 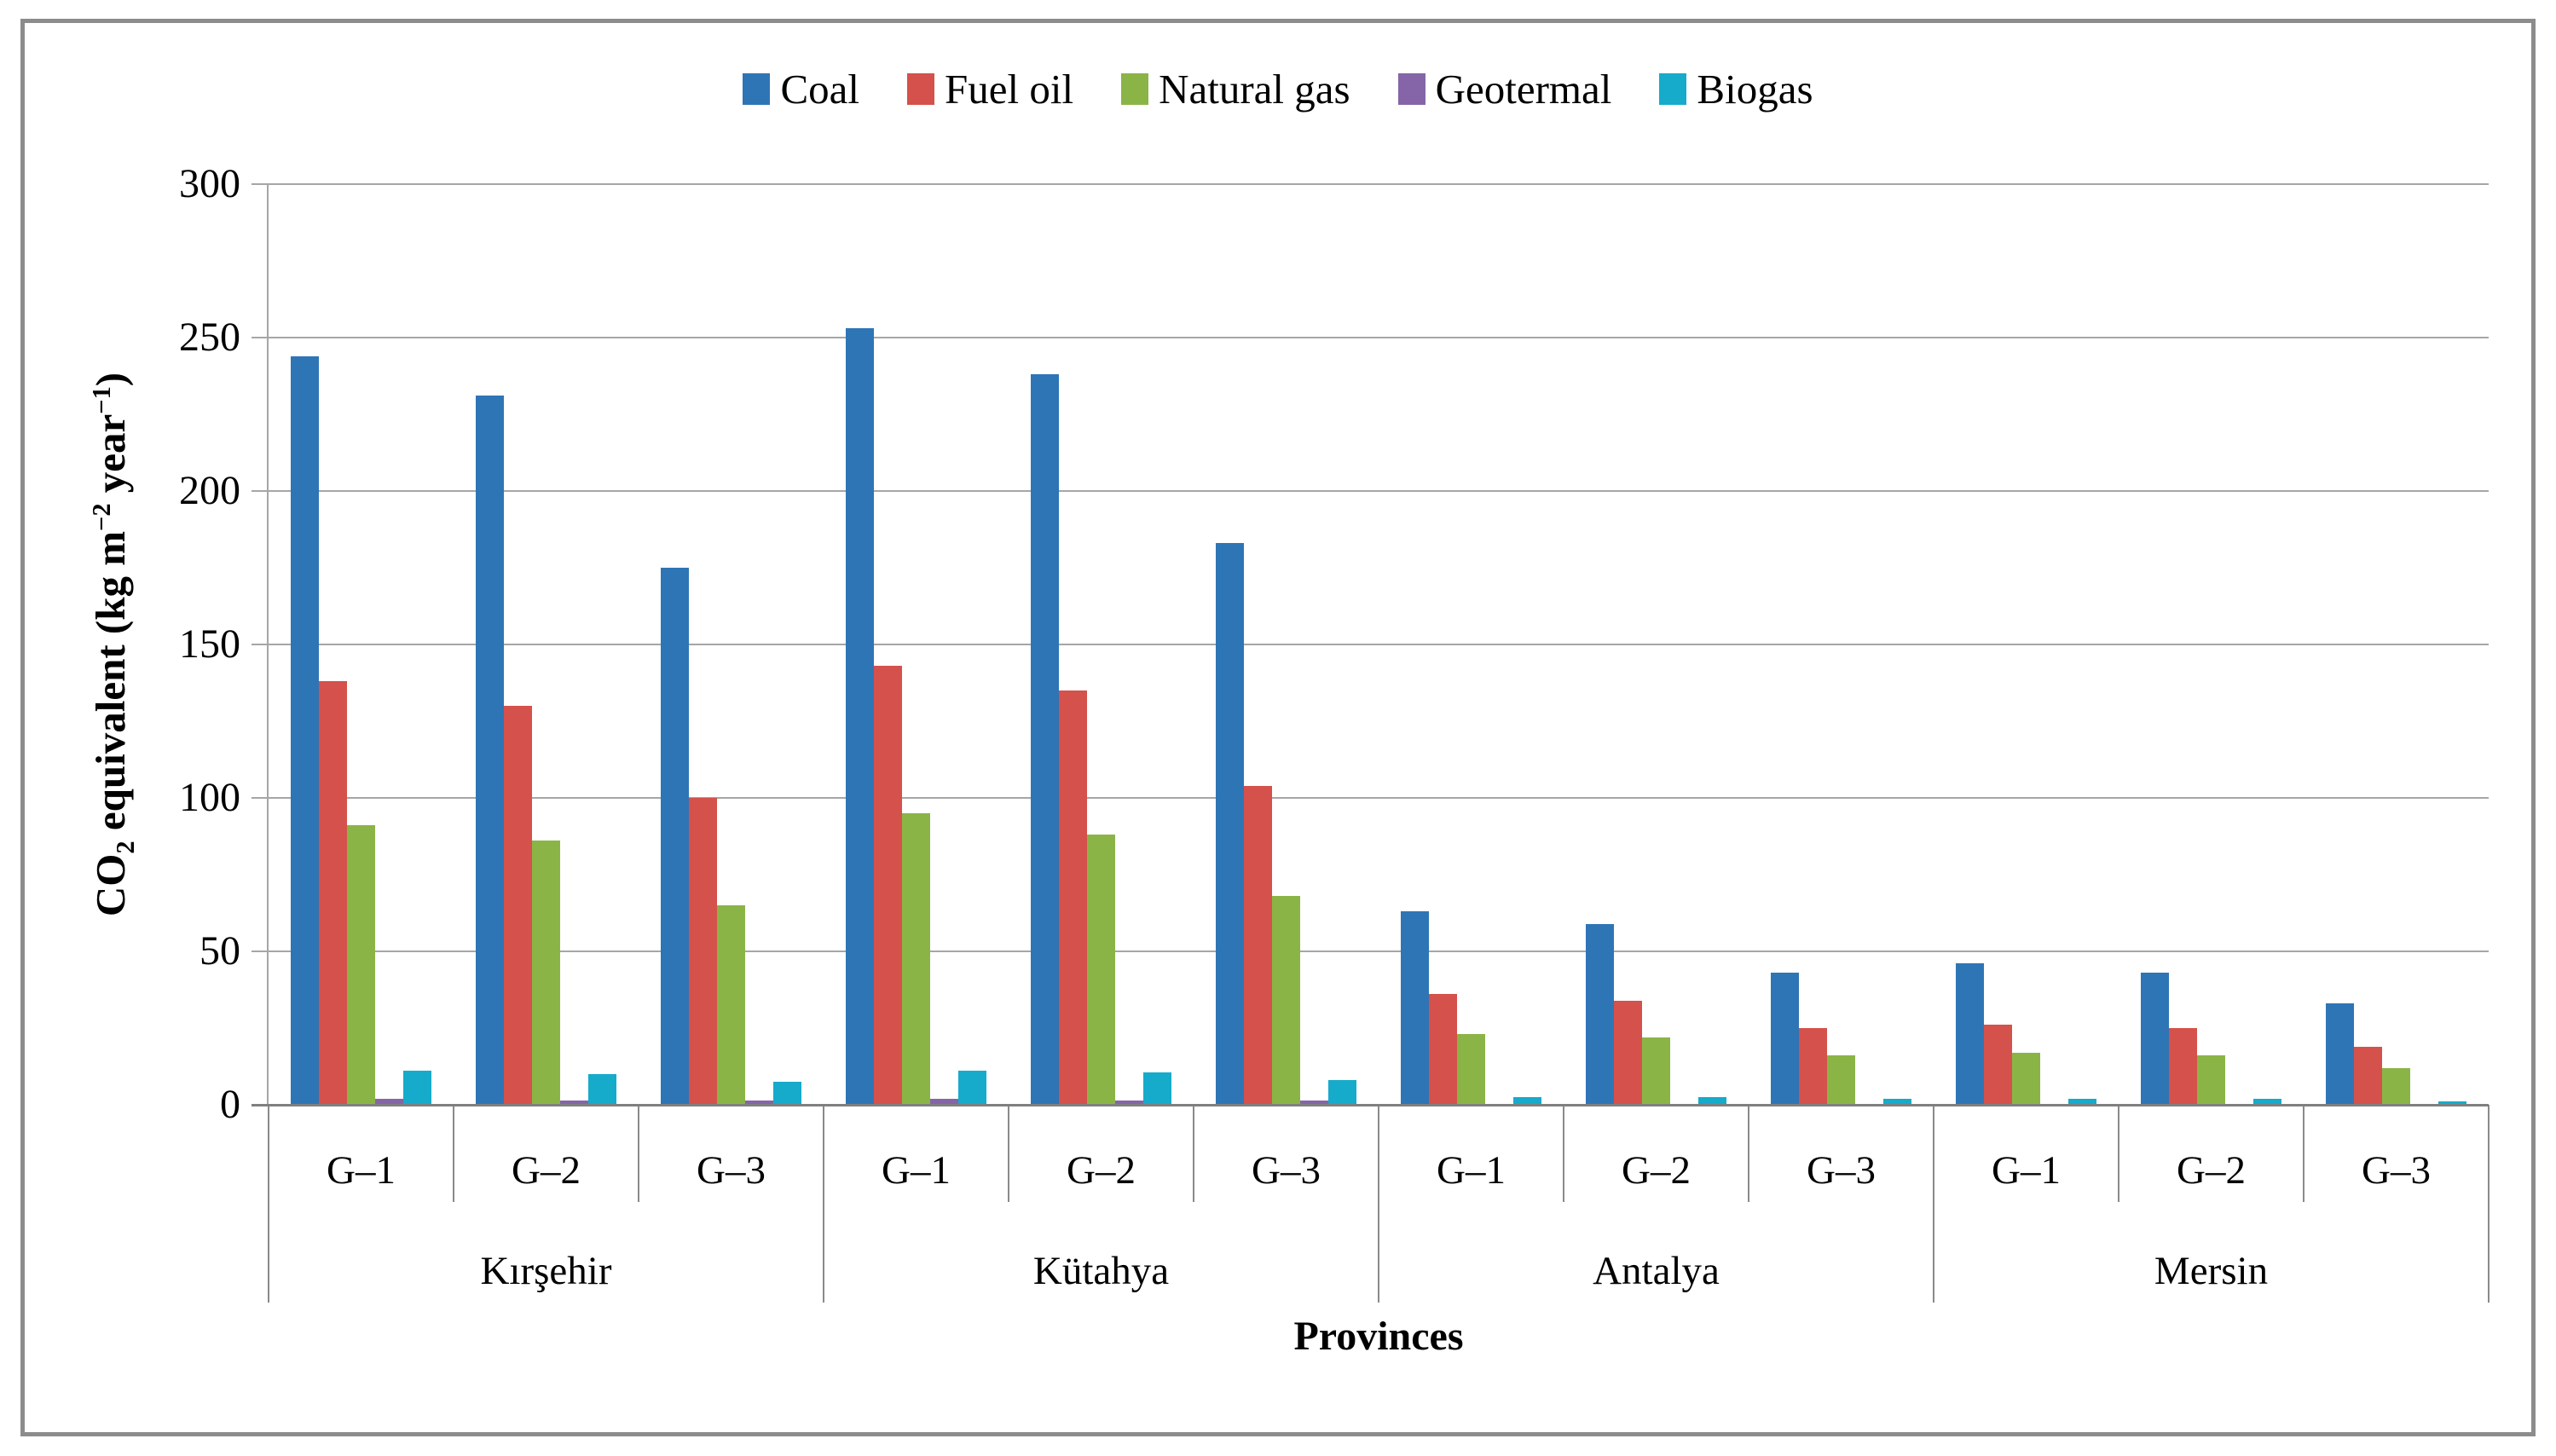 I want to click on legend: Coal Fuel oil Natural gas Geotermal Biogas, so click(x=1278, y=89).